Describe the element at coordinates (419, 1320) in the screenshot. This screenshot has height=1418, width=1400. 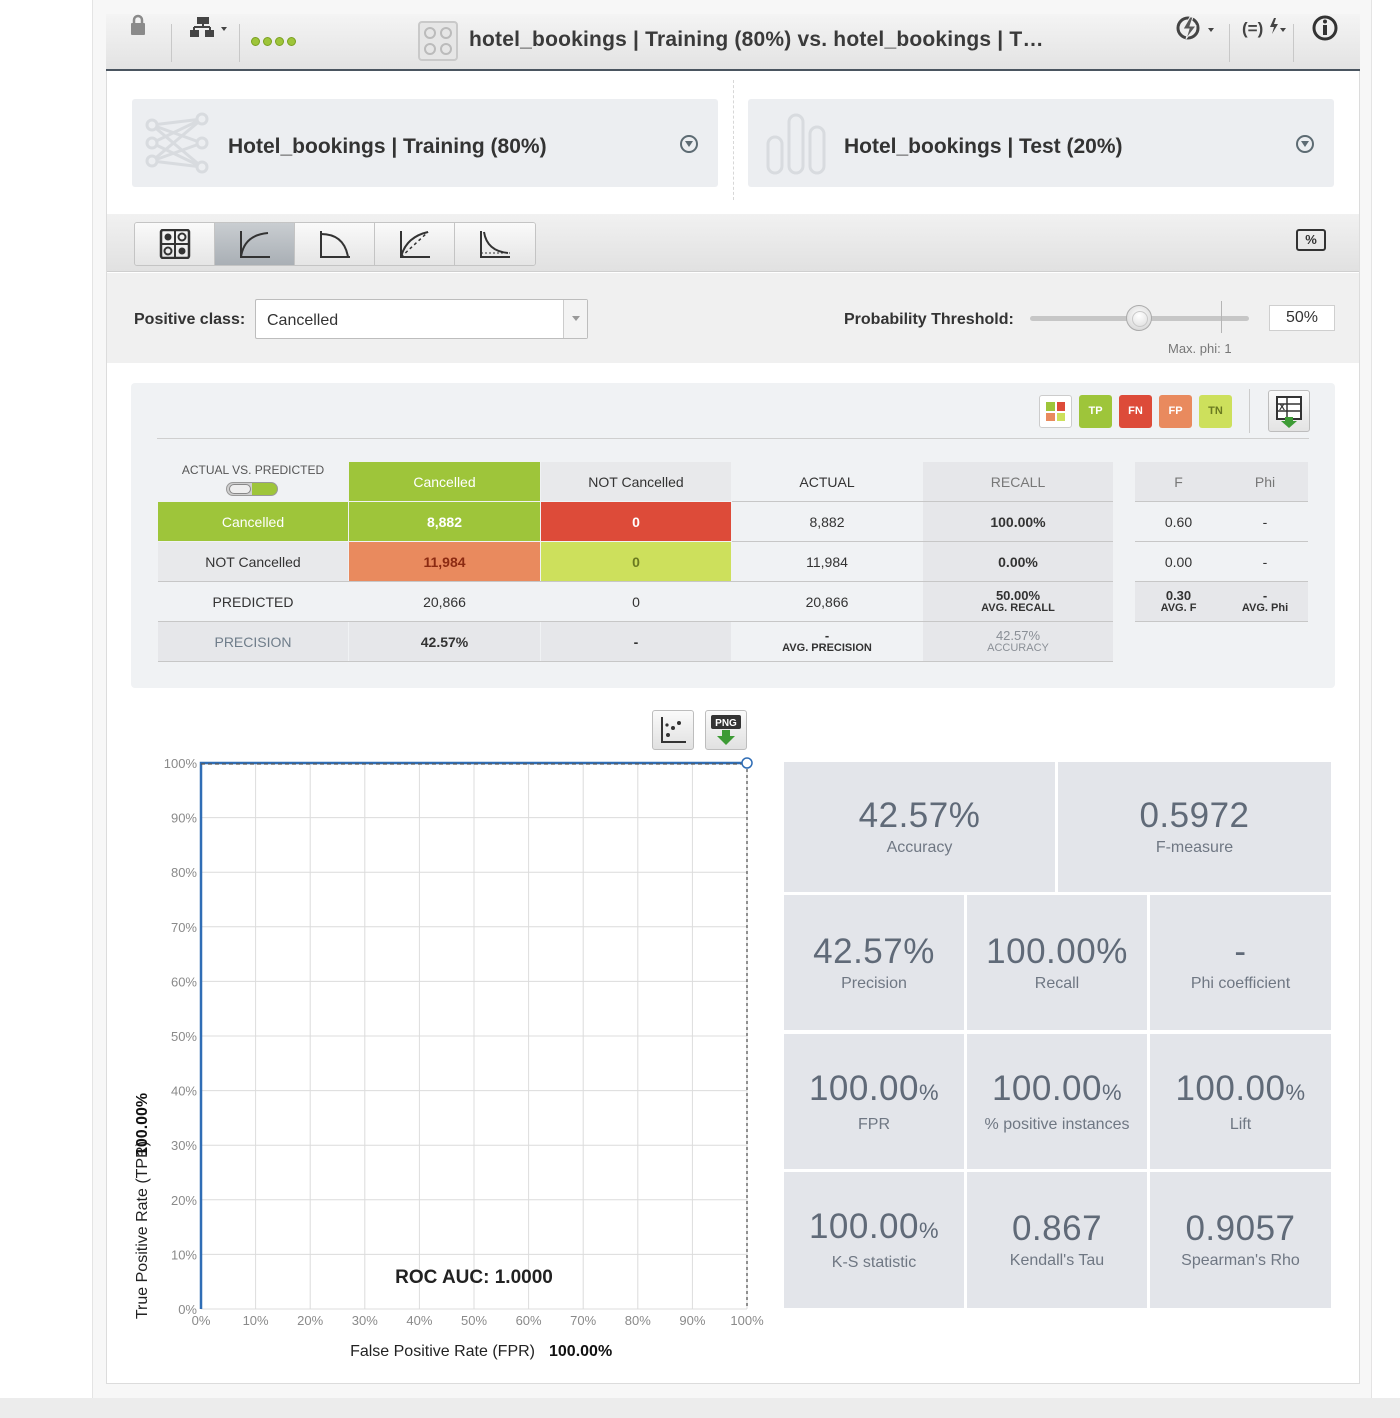
I see `x-tick-label: 40%` at that location.